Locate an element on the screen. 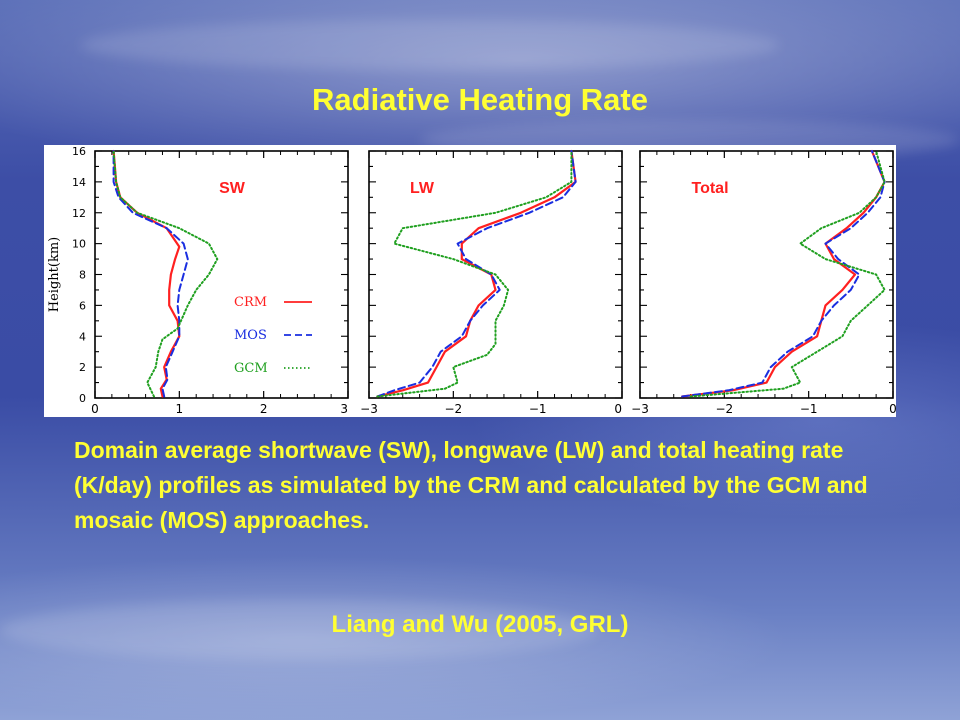 This screenshot has width=960, height=720. panel-total: −3 −2 −1 0 Total is located at coordinates (763, 282).